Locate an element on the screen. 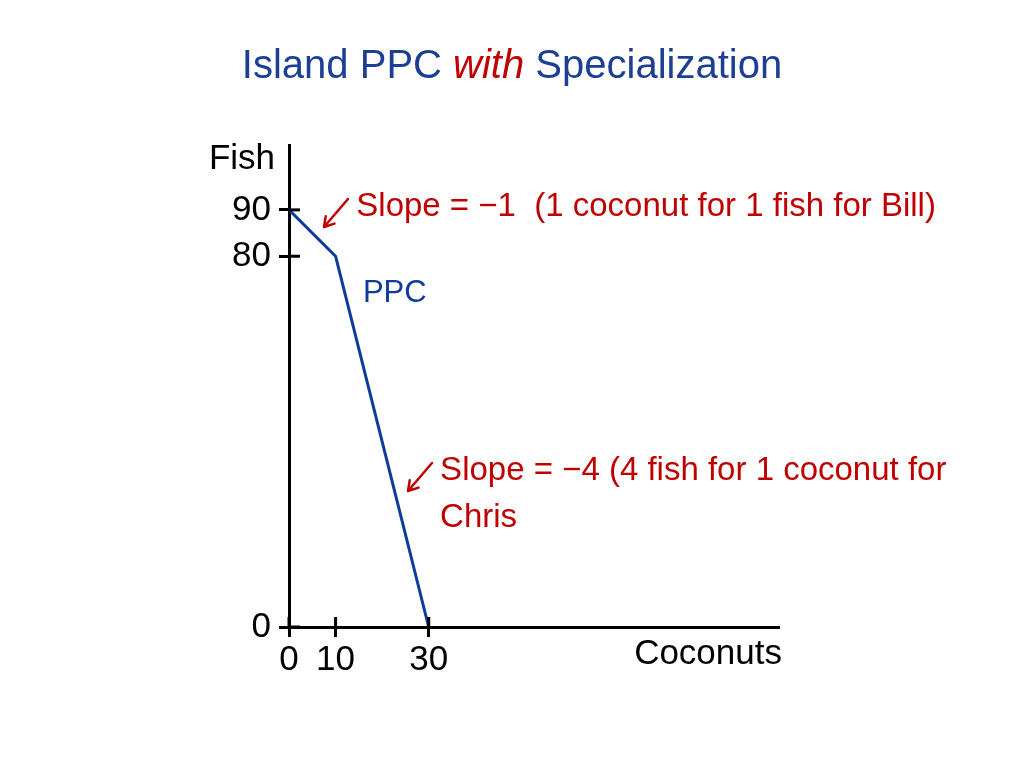 The height and width of the screenshot is (768, 1024). y-tick-label: 90 is located at coordinates (251, 207).